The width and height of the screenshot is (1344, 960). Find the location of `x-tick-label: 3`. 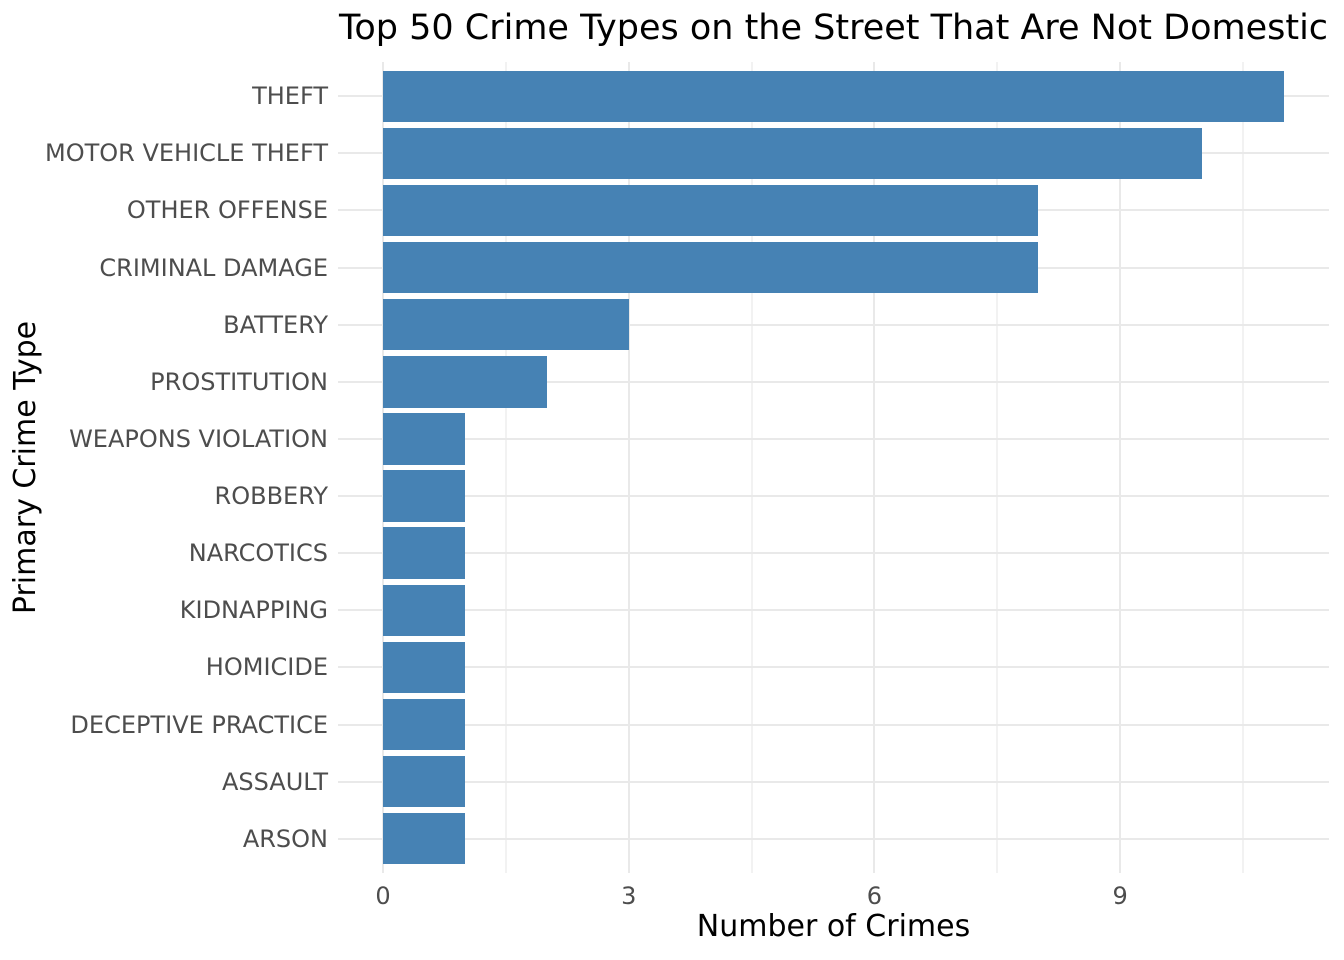

x-tick-label: 3 is located at coordinates (629, 896).